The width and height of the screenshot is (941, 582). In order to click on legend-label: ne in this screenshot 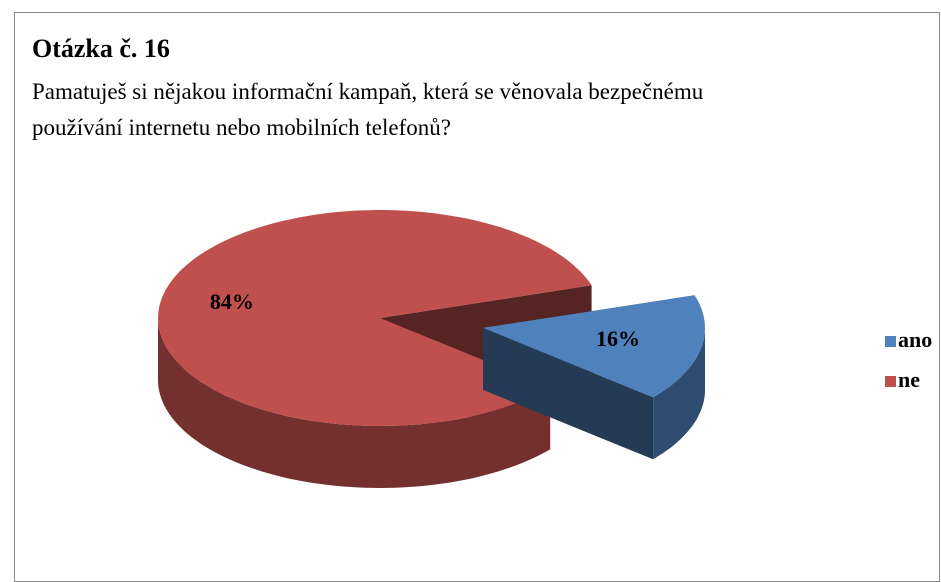, I will do `click(909, 379)`.